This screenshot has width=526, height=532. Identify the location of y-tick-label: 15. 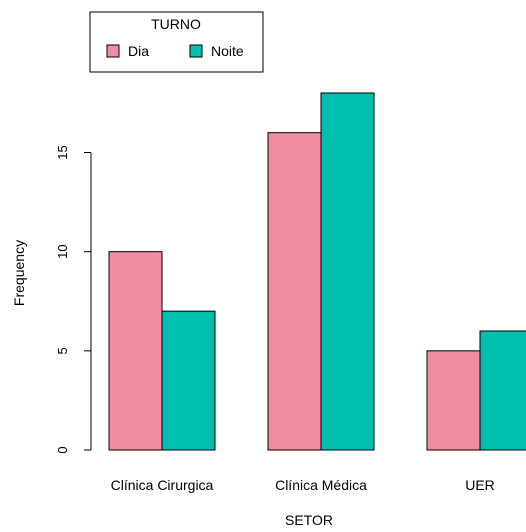
(62, 152).